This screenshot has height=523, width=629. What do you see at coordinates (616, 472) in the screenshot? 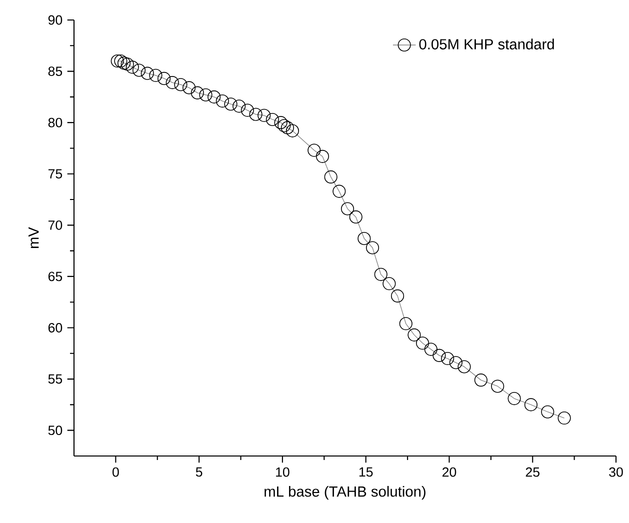
I see `x-tick-label: 30` at bounding box center [616, 472].